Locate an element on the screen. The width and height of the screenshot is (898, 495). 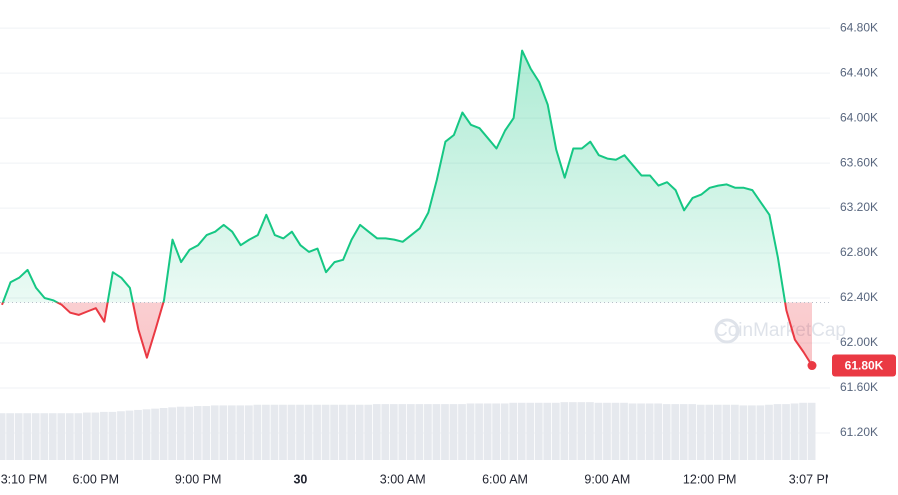
y-tick-label: 62.00K is located at coordinates (859, 342).